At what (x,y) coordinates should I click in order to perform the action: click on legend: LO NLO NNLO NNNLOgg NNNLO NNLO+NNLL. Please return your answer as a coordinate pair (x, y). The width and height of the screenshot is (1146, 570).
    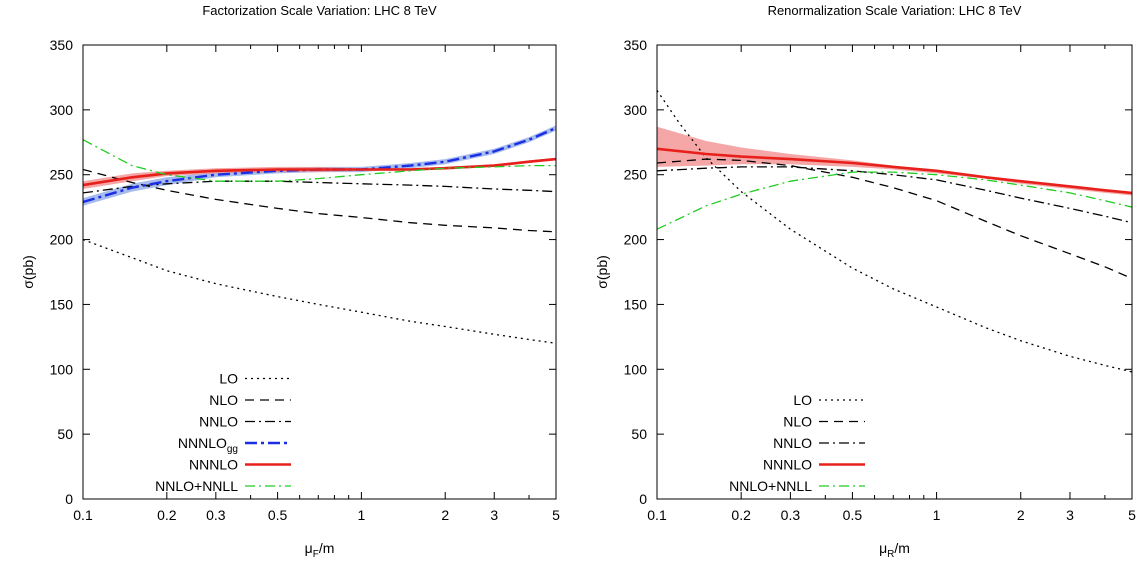
    Looking at the image, I should click on (223, 432).